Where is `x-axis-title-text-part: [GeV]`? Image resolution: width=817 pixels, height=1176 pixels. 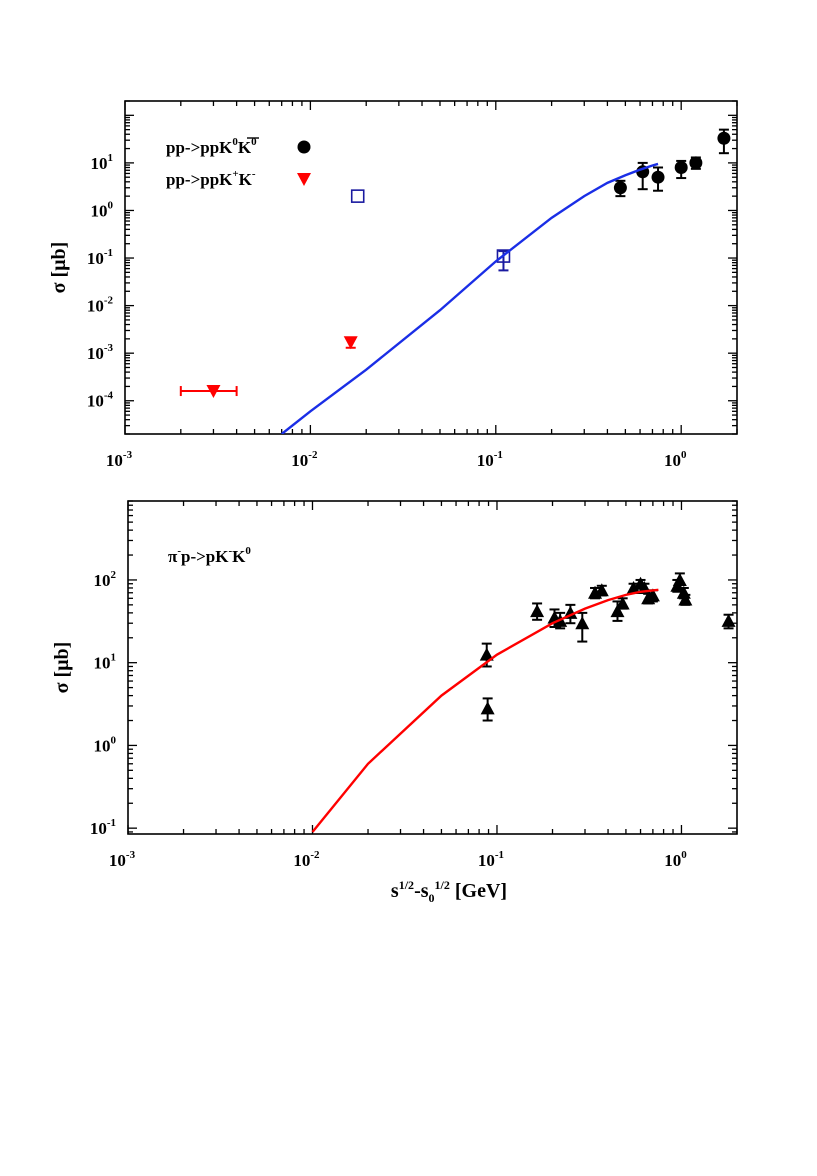
x-axis-title-text-part: [GeV] is located at coordinates (478, 891).